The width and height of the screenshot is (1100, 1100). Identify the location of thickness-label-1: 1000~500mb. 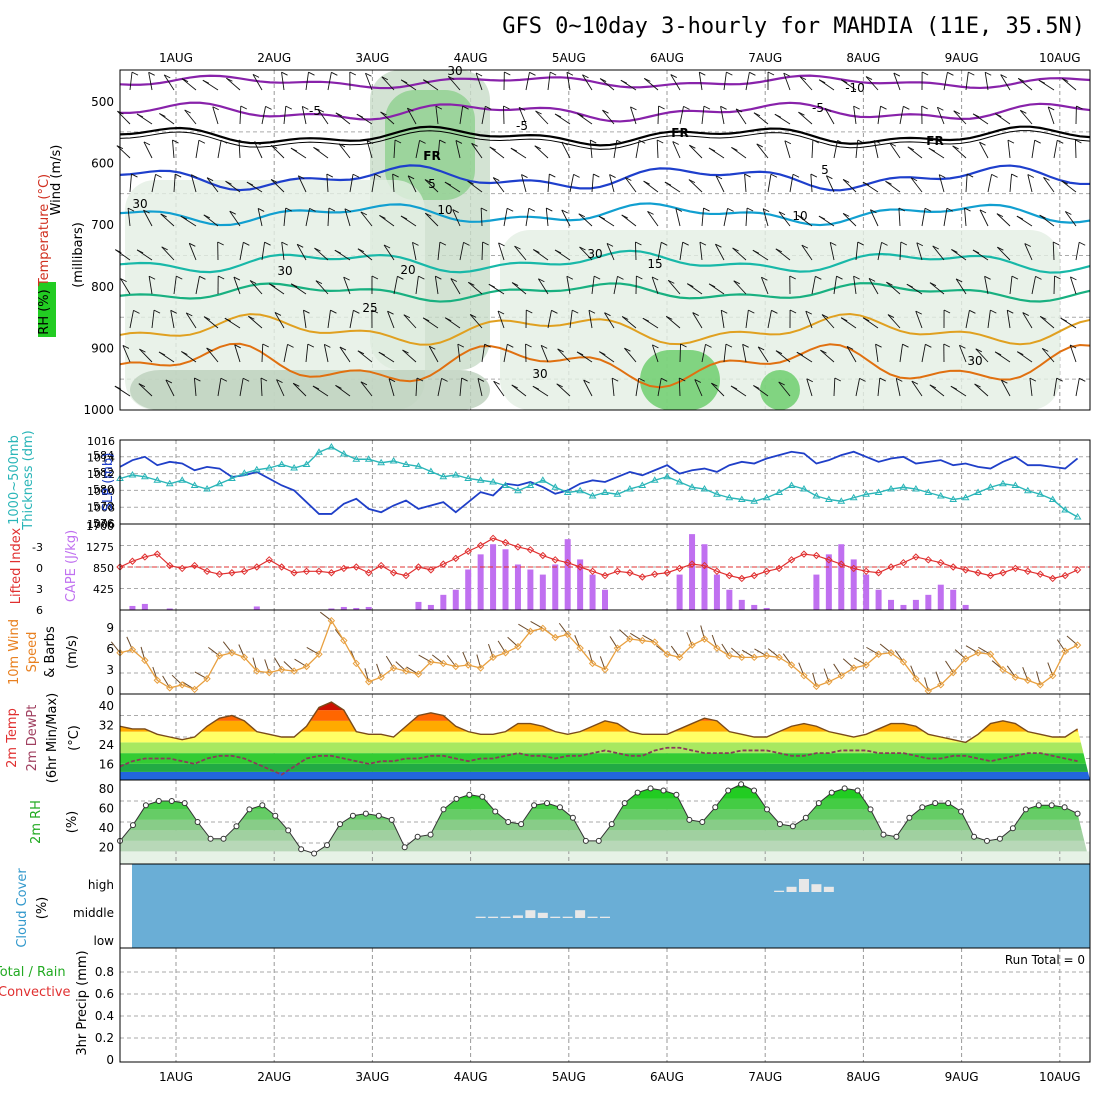
(14, 480).